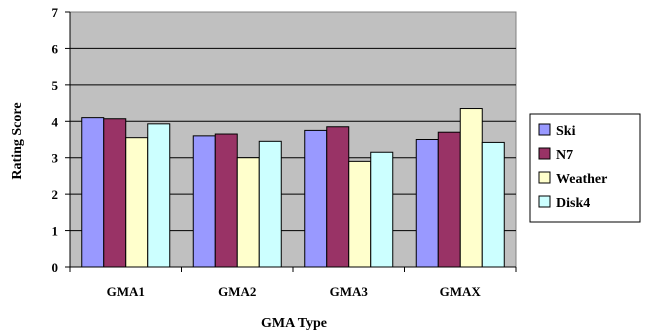 Image resolution: width=646 pixels, height=334 pixels. Describe the element at coordinates (544, 201) in the screenshot. I see `legend-swatch-disk4` at that location.